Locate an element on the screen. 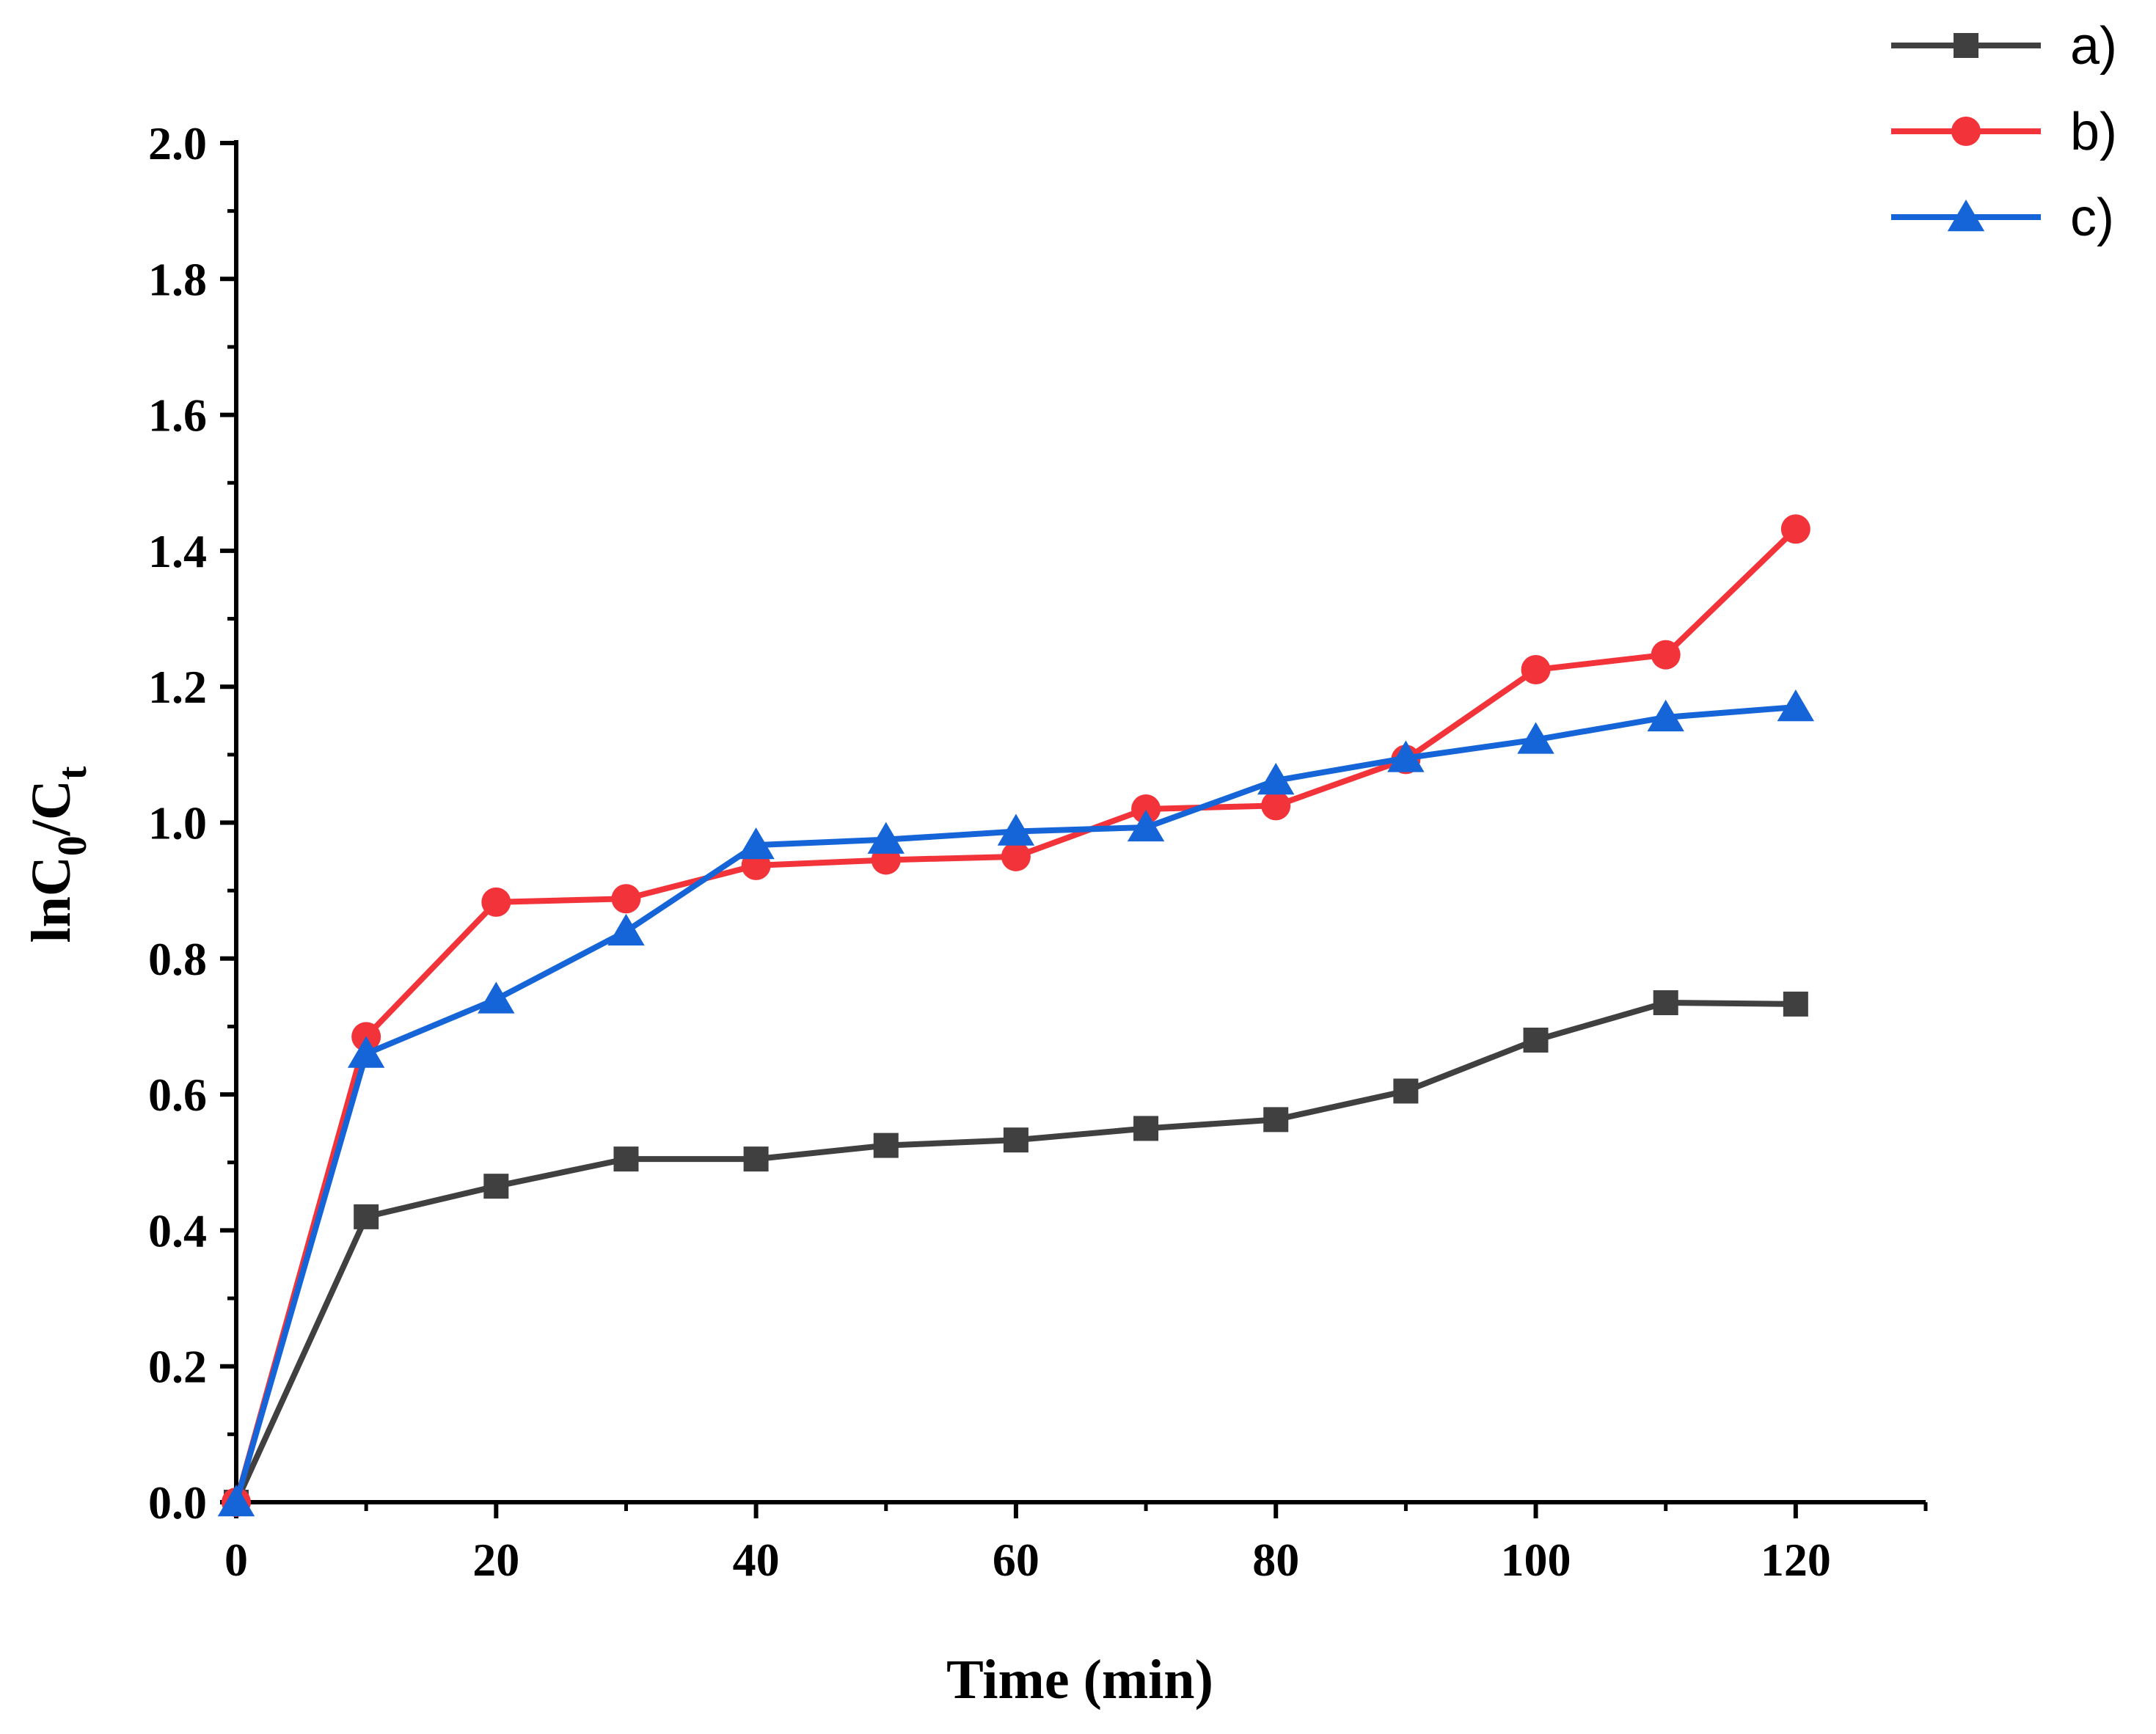 The height and width of the screenshot is (1734, 2156). legend-item: b) is located at coordinates (2004, 132).